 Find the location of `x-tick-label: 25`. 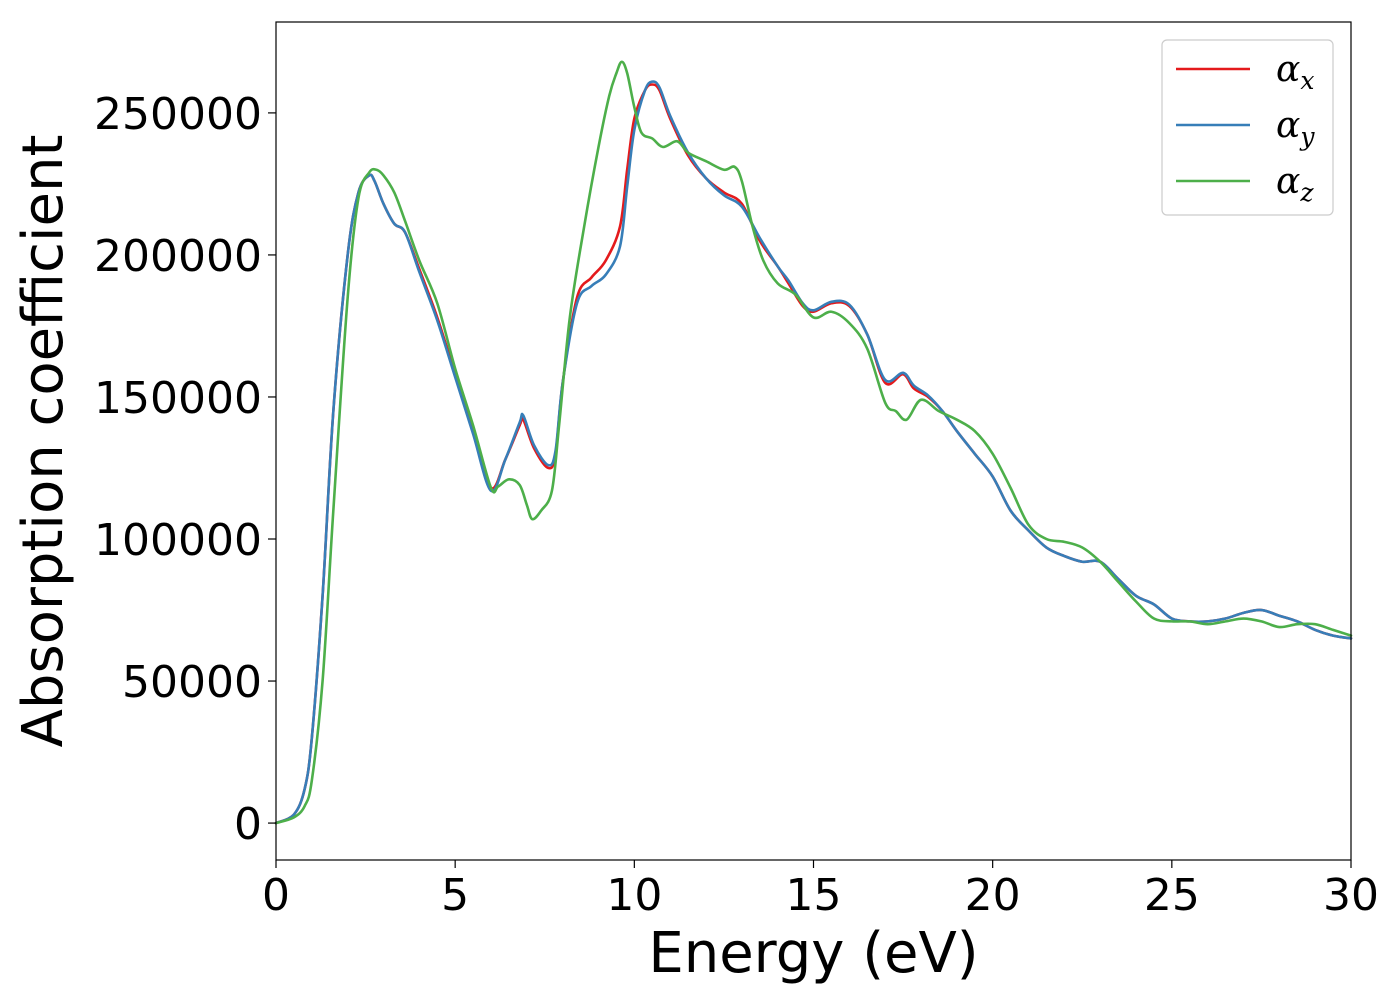

x-tick-label: 25 is located at coordinates (1172, 895).